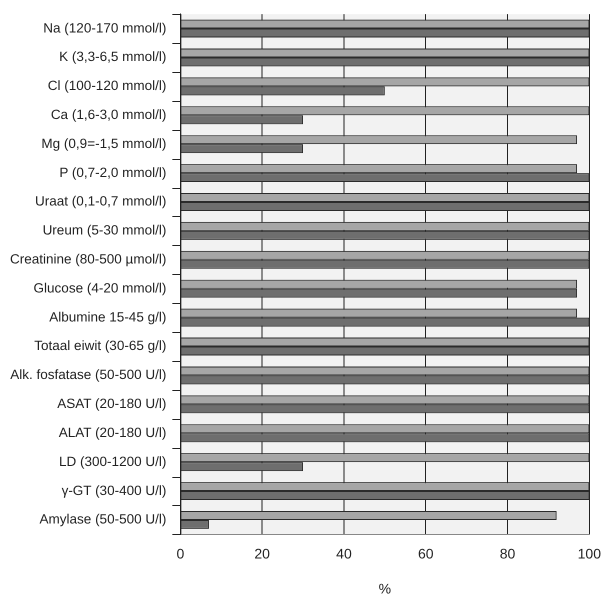 The height and width of the screenshot is (606, 613). Describe the element at coordinates (114, 490) in the screenshot. I see `y-tick-label: γ-GT (30-400 U/l)` at that location.